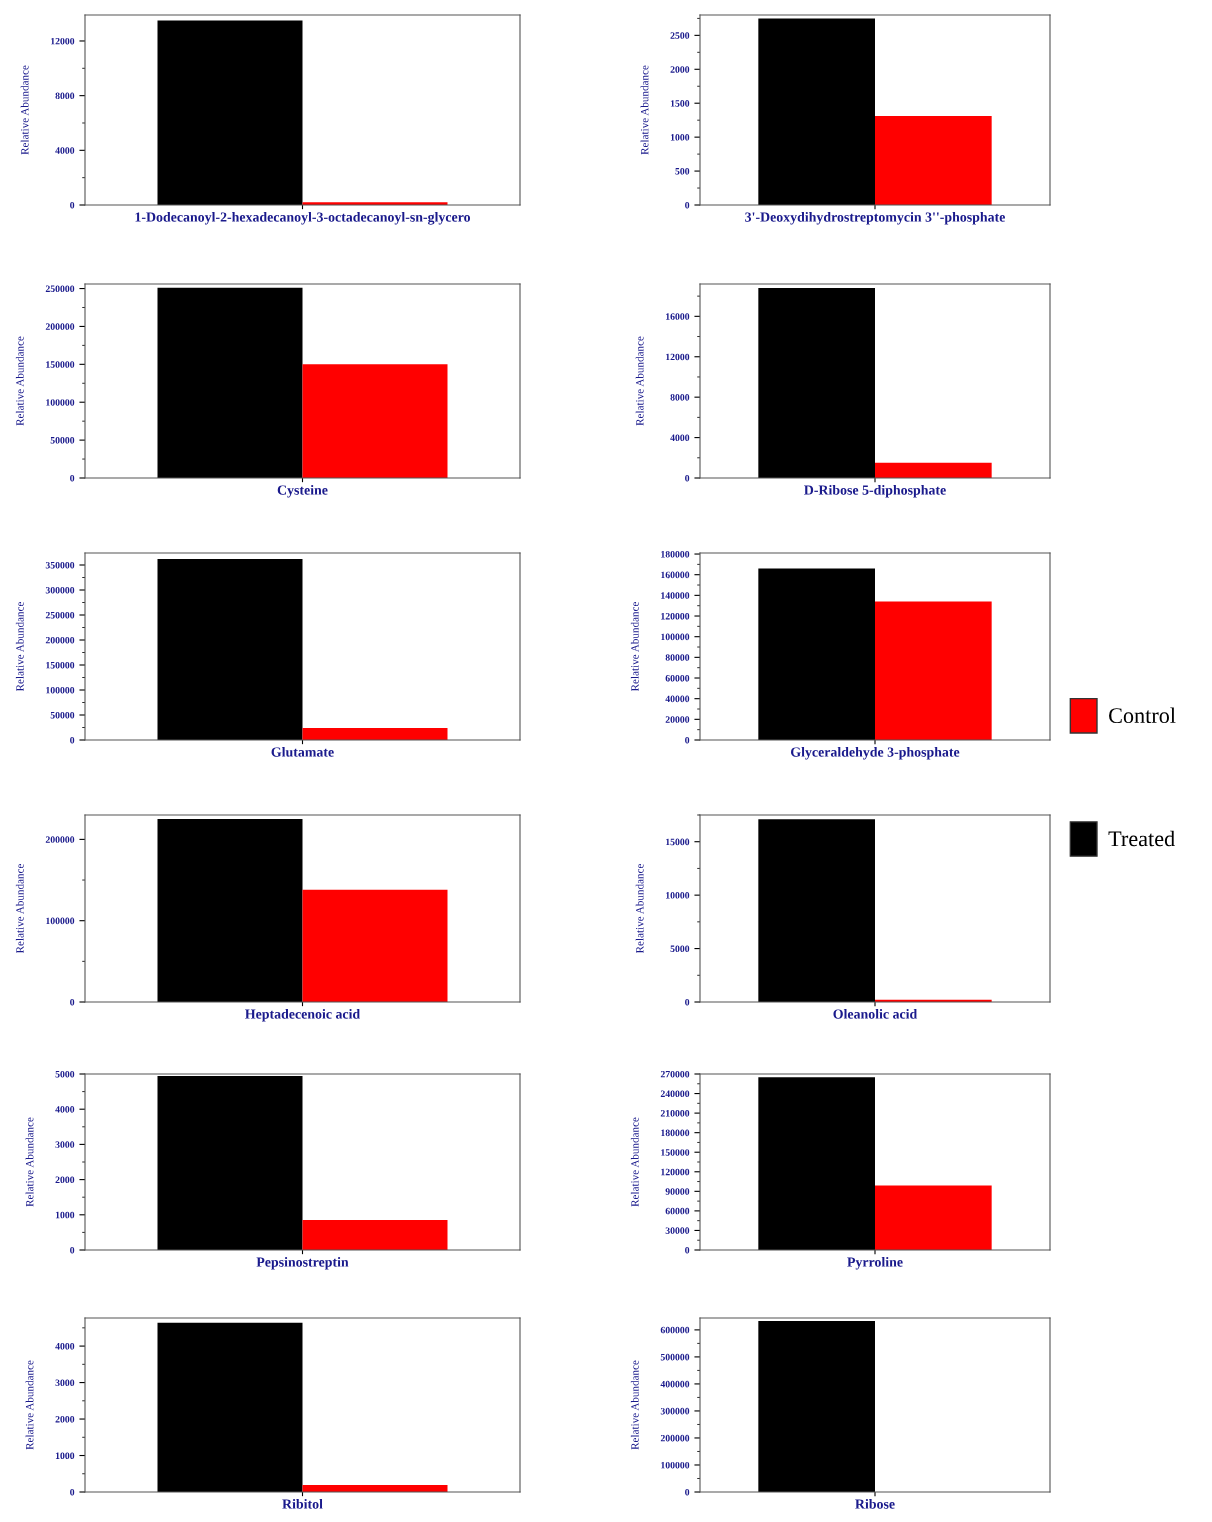 This screenshot has width=1212, height=1522. Describe the element at coordinates (303, 218) in the screenshot. I see `x-tick-label: 1-Dodecanoyl-2-hexadecanoyl-3-octadecanoyl-sn-glycero` at that location.